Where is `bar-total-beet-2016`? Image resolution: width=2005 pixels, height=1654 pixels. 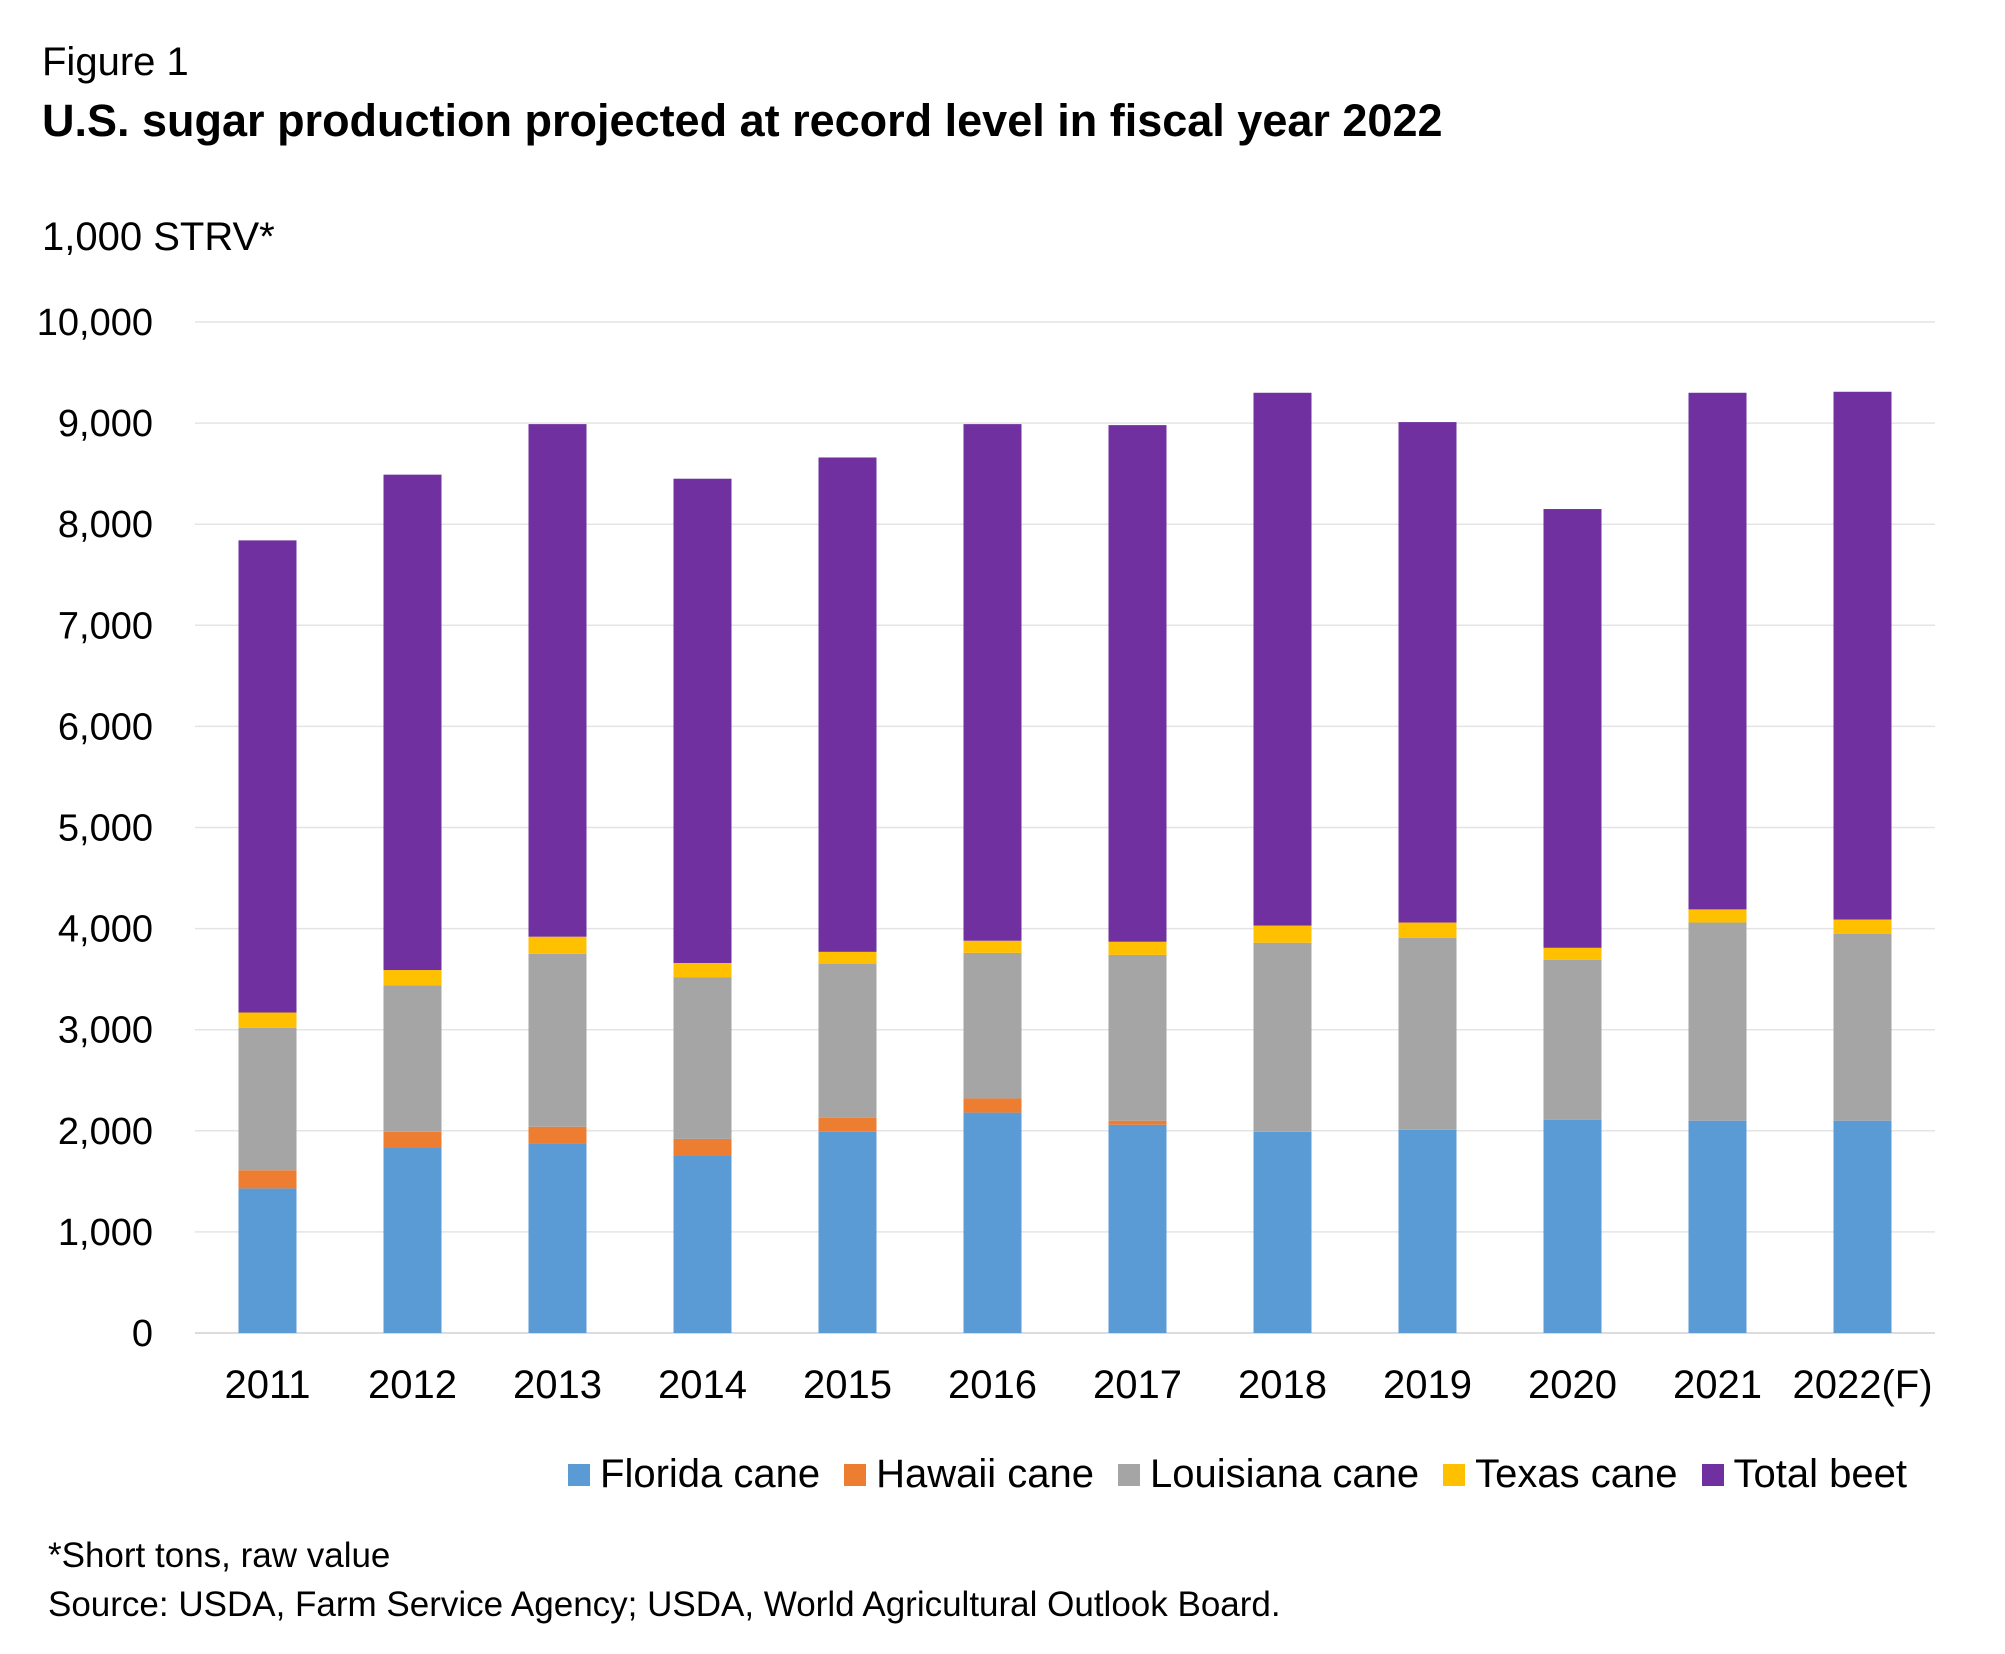
bar-total-beet-2016 is located at coordinates (992, 682).